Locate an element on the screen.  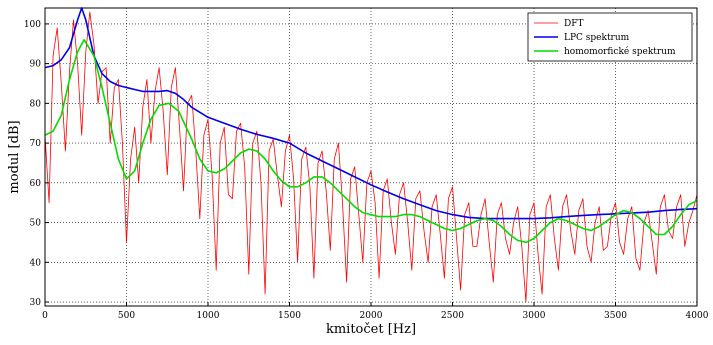
legend-label: DFT is located at coordinates (573, 24).